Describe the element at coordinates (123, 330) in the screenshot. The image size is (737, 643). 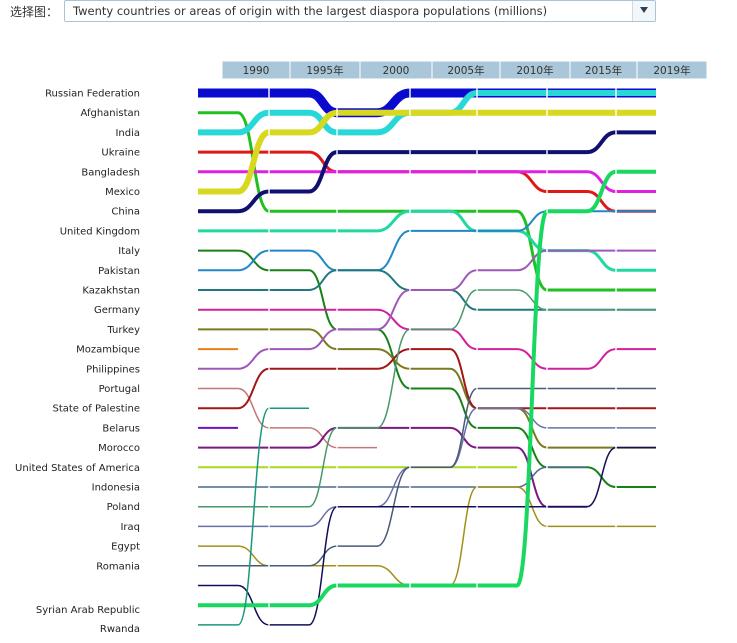
I see `country-label: Turkey` at that location.